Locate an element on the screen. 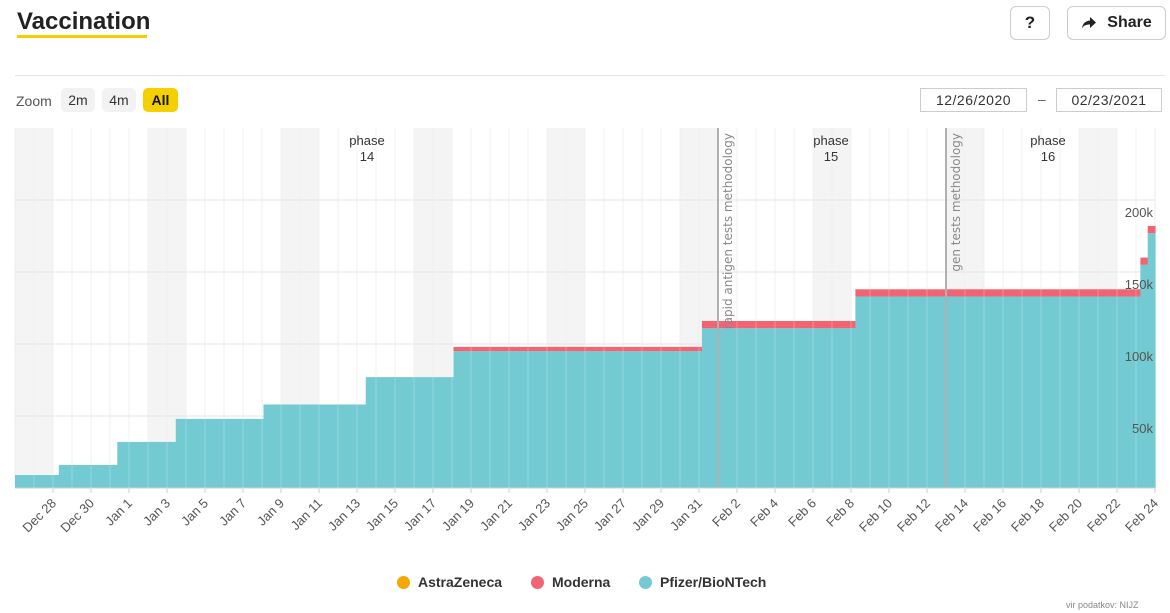  legend-label-astrazeneca: AstraZeneca is located at coordinates (460, 582).